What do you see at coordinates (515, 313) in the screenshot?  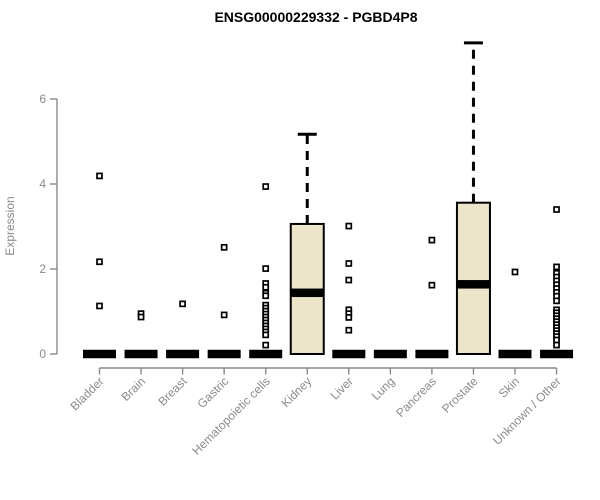 I see `box-group-skin` at bounding box center [515, 313].